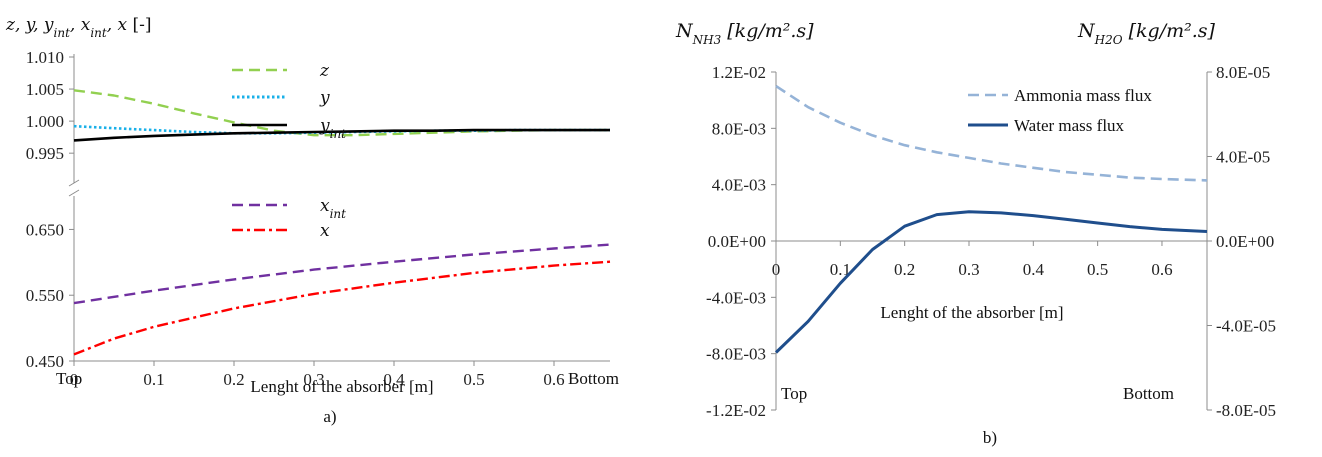 This screenshot has height=457, width=1322. What do you see at coordinates (739, 72) in the screenshot?
I see `chart-b-left-tick-label: 1.2E-02` at bounding box center [739, 72].